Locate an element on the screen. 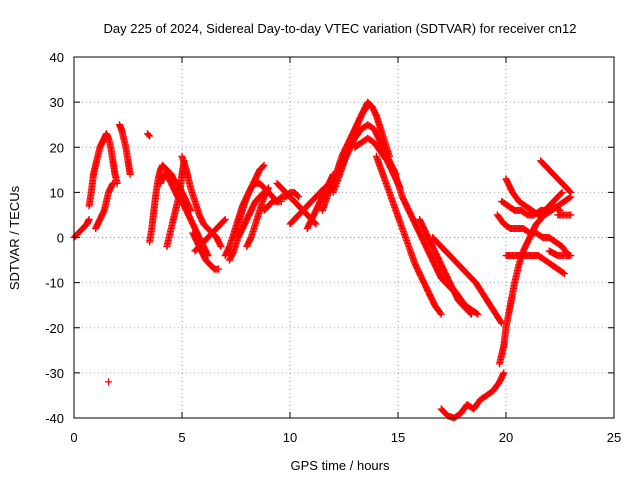 The image size is (640, 480). y-tick-label: -30 is located at coordinates (54, 373).